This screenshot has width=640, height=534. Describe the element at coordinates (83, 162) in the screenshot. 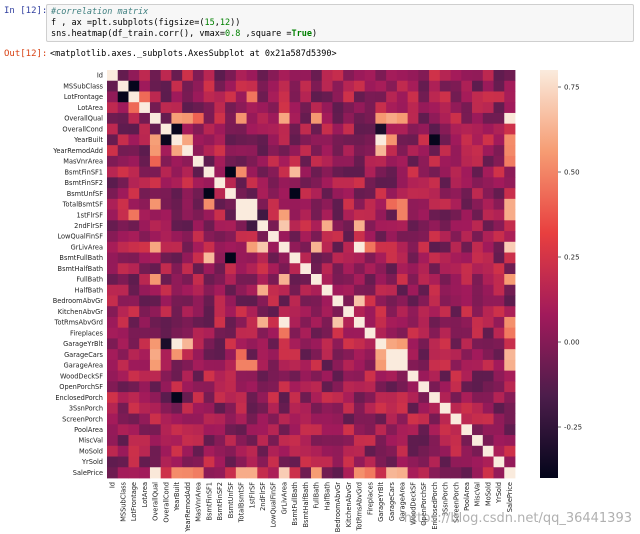

I see `y-tick-label: MasVnrArea` at that location.